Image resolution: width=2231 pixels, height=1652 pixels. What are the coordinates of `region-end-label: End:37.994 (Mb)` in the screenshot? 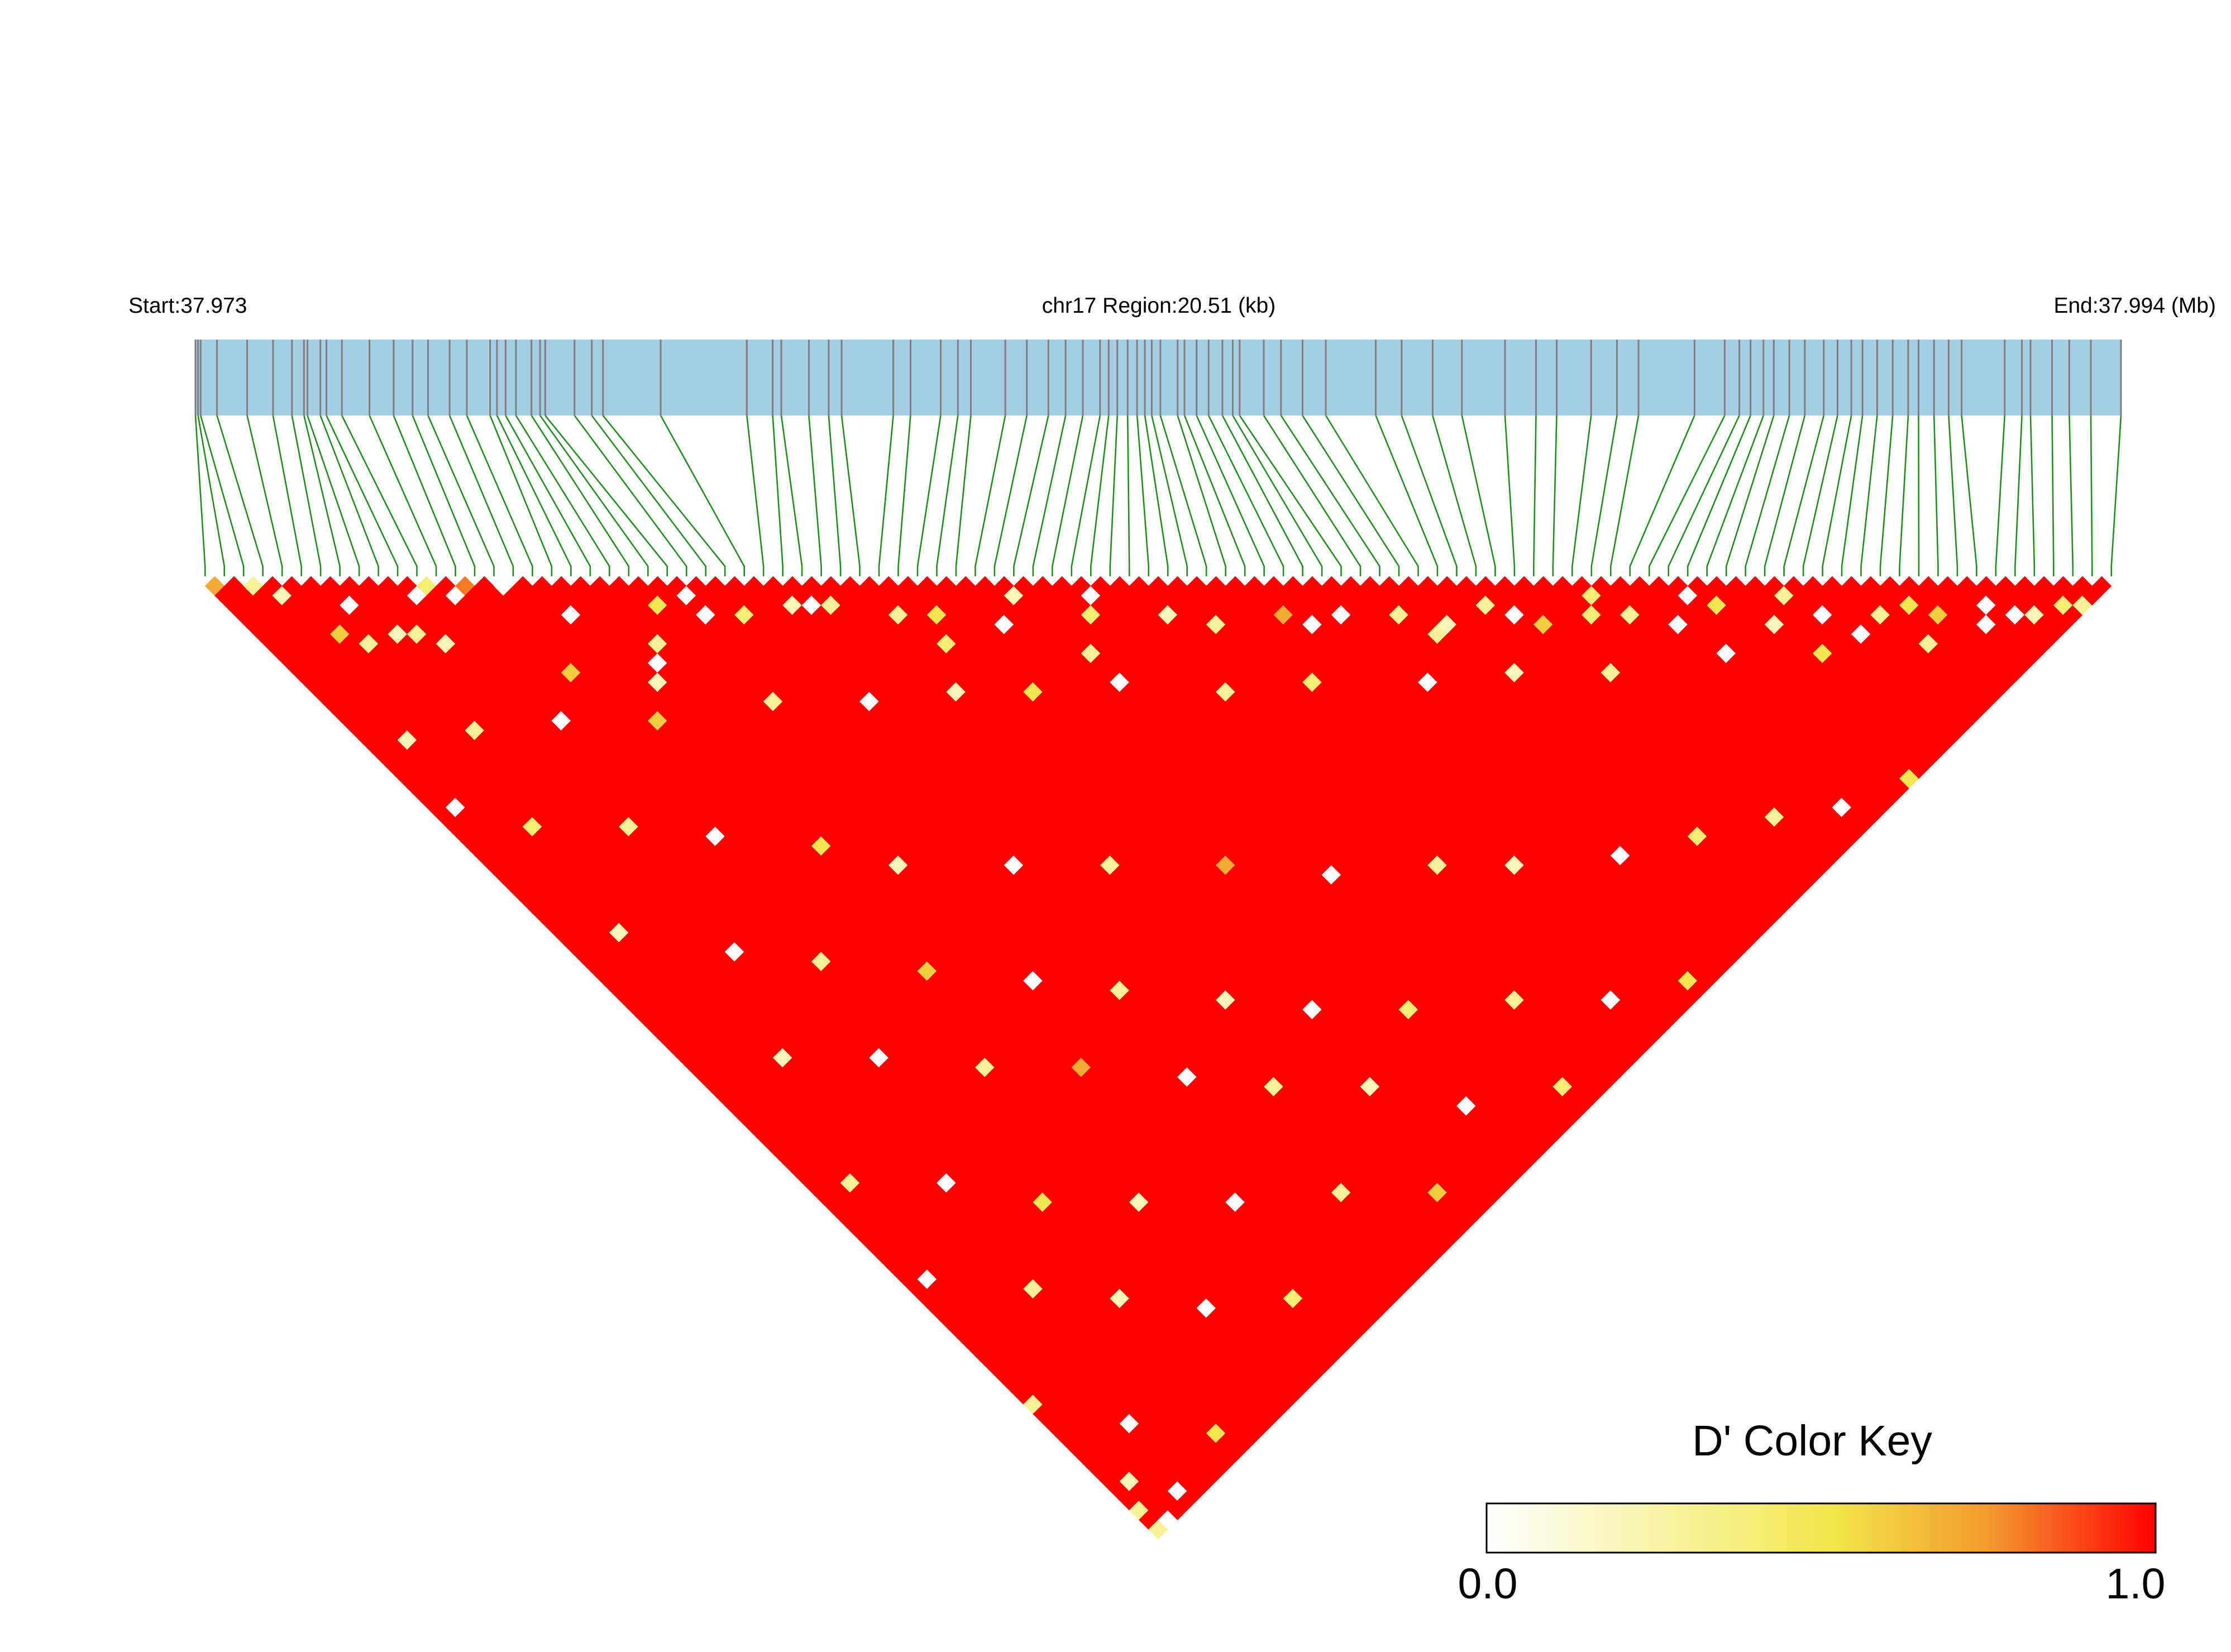 It's located at (2134, 306).